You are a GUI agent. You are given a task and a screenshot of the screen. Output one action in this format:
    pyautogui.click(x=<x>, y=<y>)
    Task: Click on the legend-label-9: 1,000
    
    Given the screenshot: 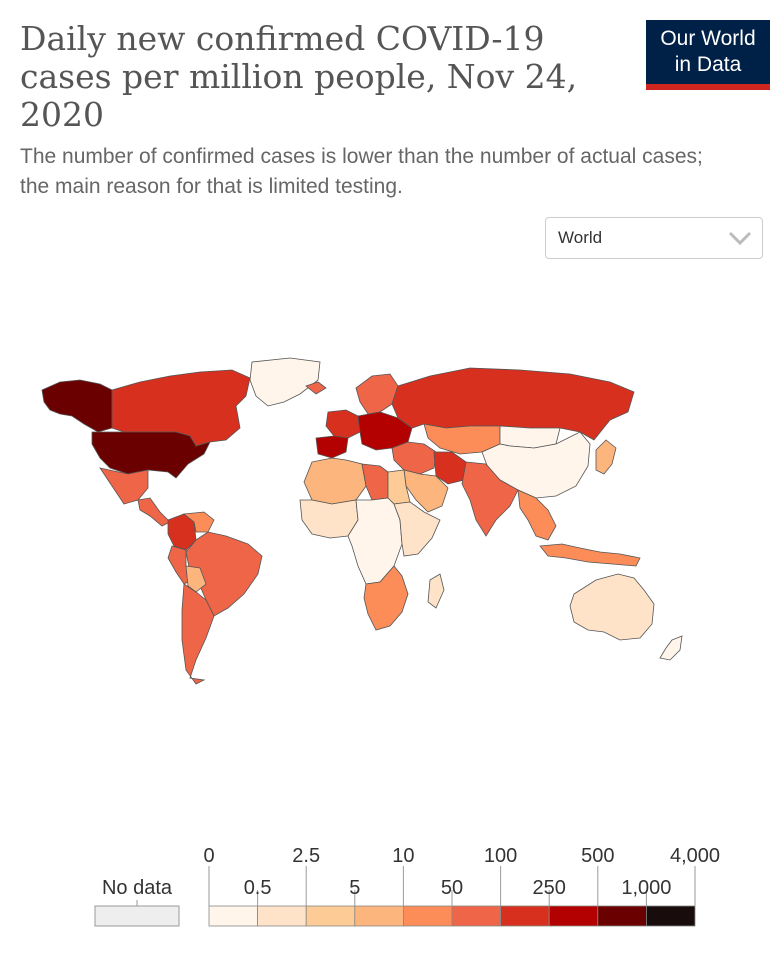 What is the action you would take?
    pyautogui.click(x=646, y=888)
    